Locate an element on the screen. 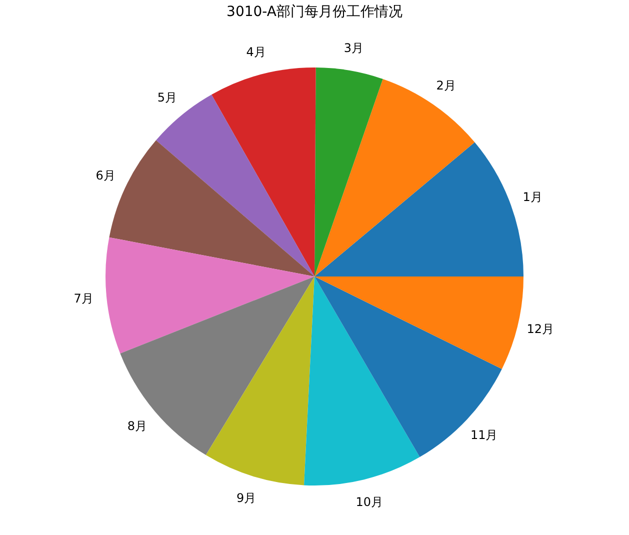 The image size is (629, 535). slice-label: 1月 is located at coordinates (532, 197).